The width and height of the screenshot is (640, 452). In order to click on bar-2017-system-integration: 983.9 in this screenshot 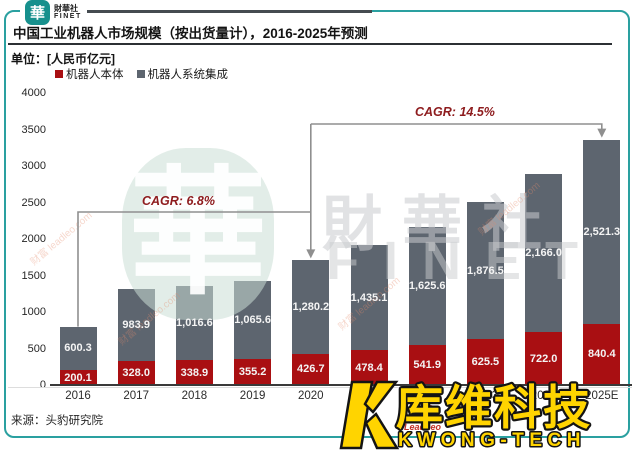, I will do `click(136, 325)`.